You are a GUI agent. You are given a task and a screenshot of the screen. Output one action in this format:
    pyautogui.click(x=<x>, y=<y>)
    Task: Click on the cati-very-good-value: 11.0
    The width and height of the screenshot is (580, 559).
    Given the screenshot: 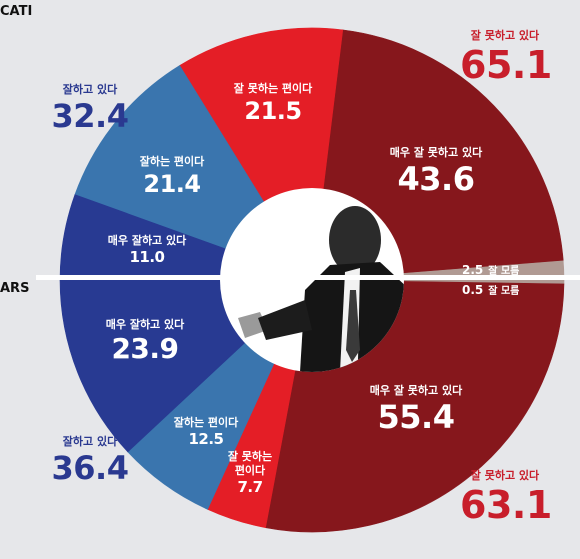 What is the action you would take?
    pyautogui.click(x=147, y=257)
    